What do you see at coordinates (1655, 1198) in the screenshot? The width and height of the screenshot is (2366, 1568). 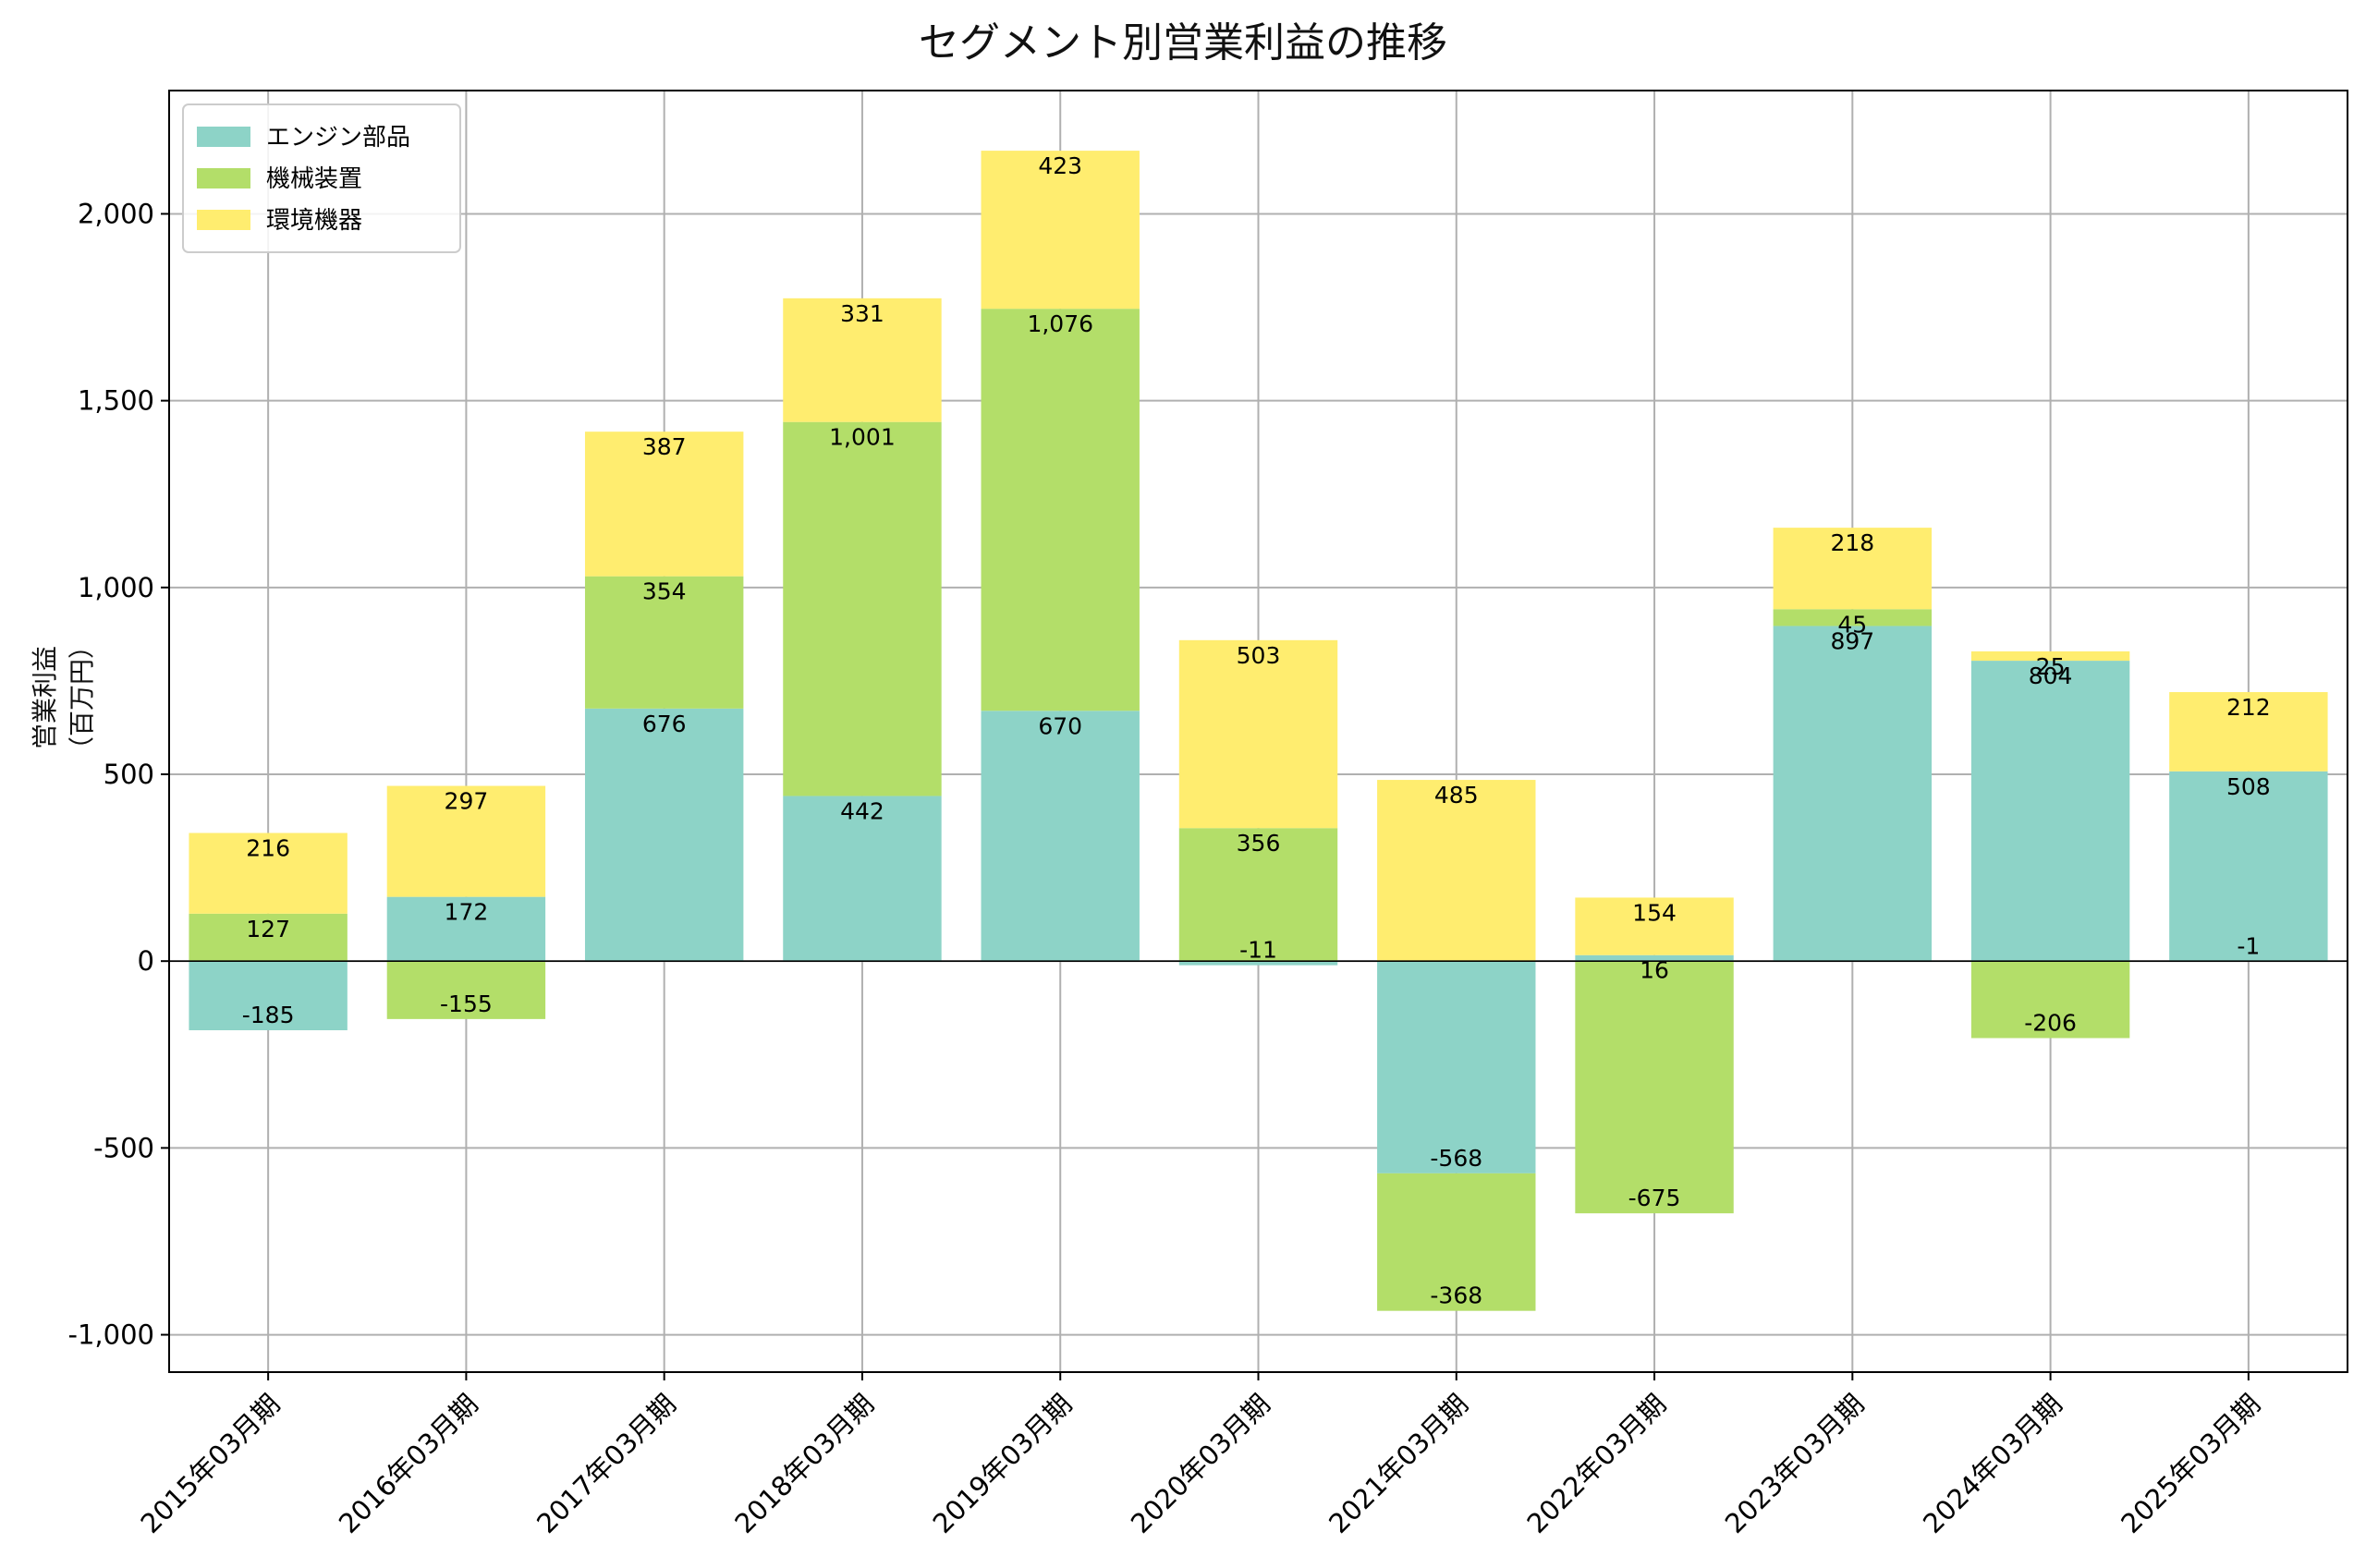 I see `data-label-1-7: -675` at bounding box center [1655, 1198].